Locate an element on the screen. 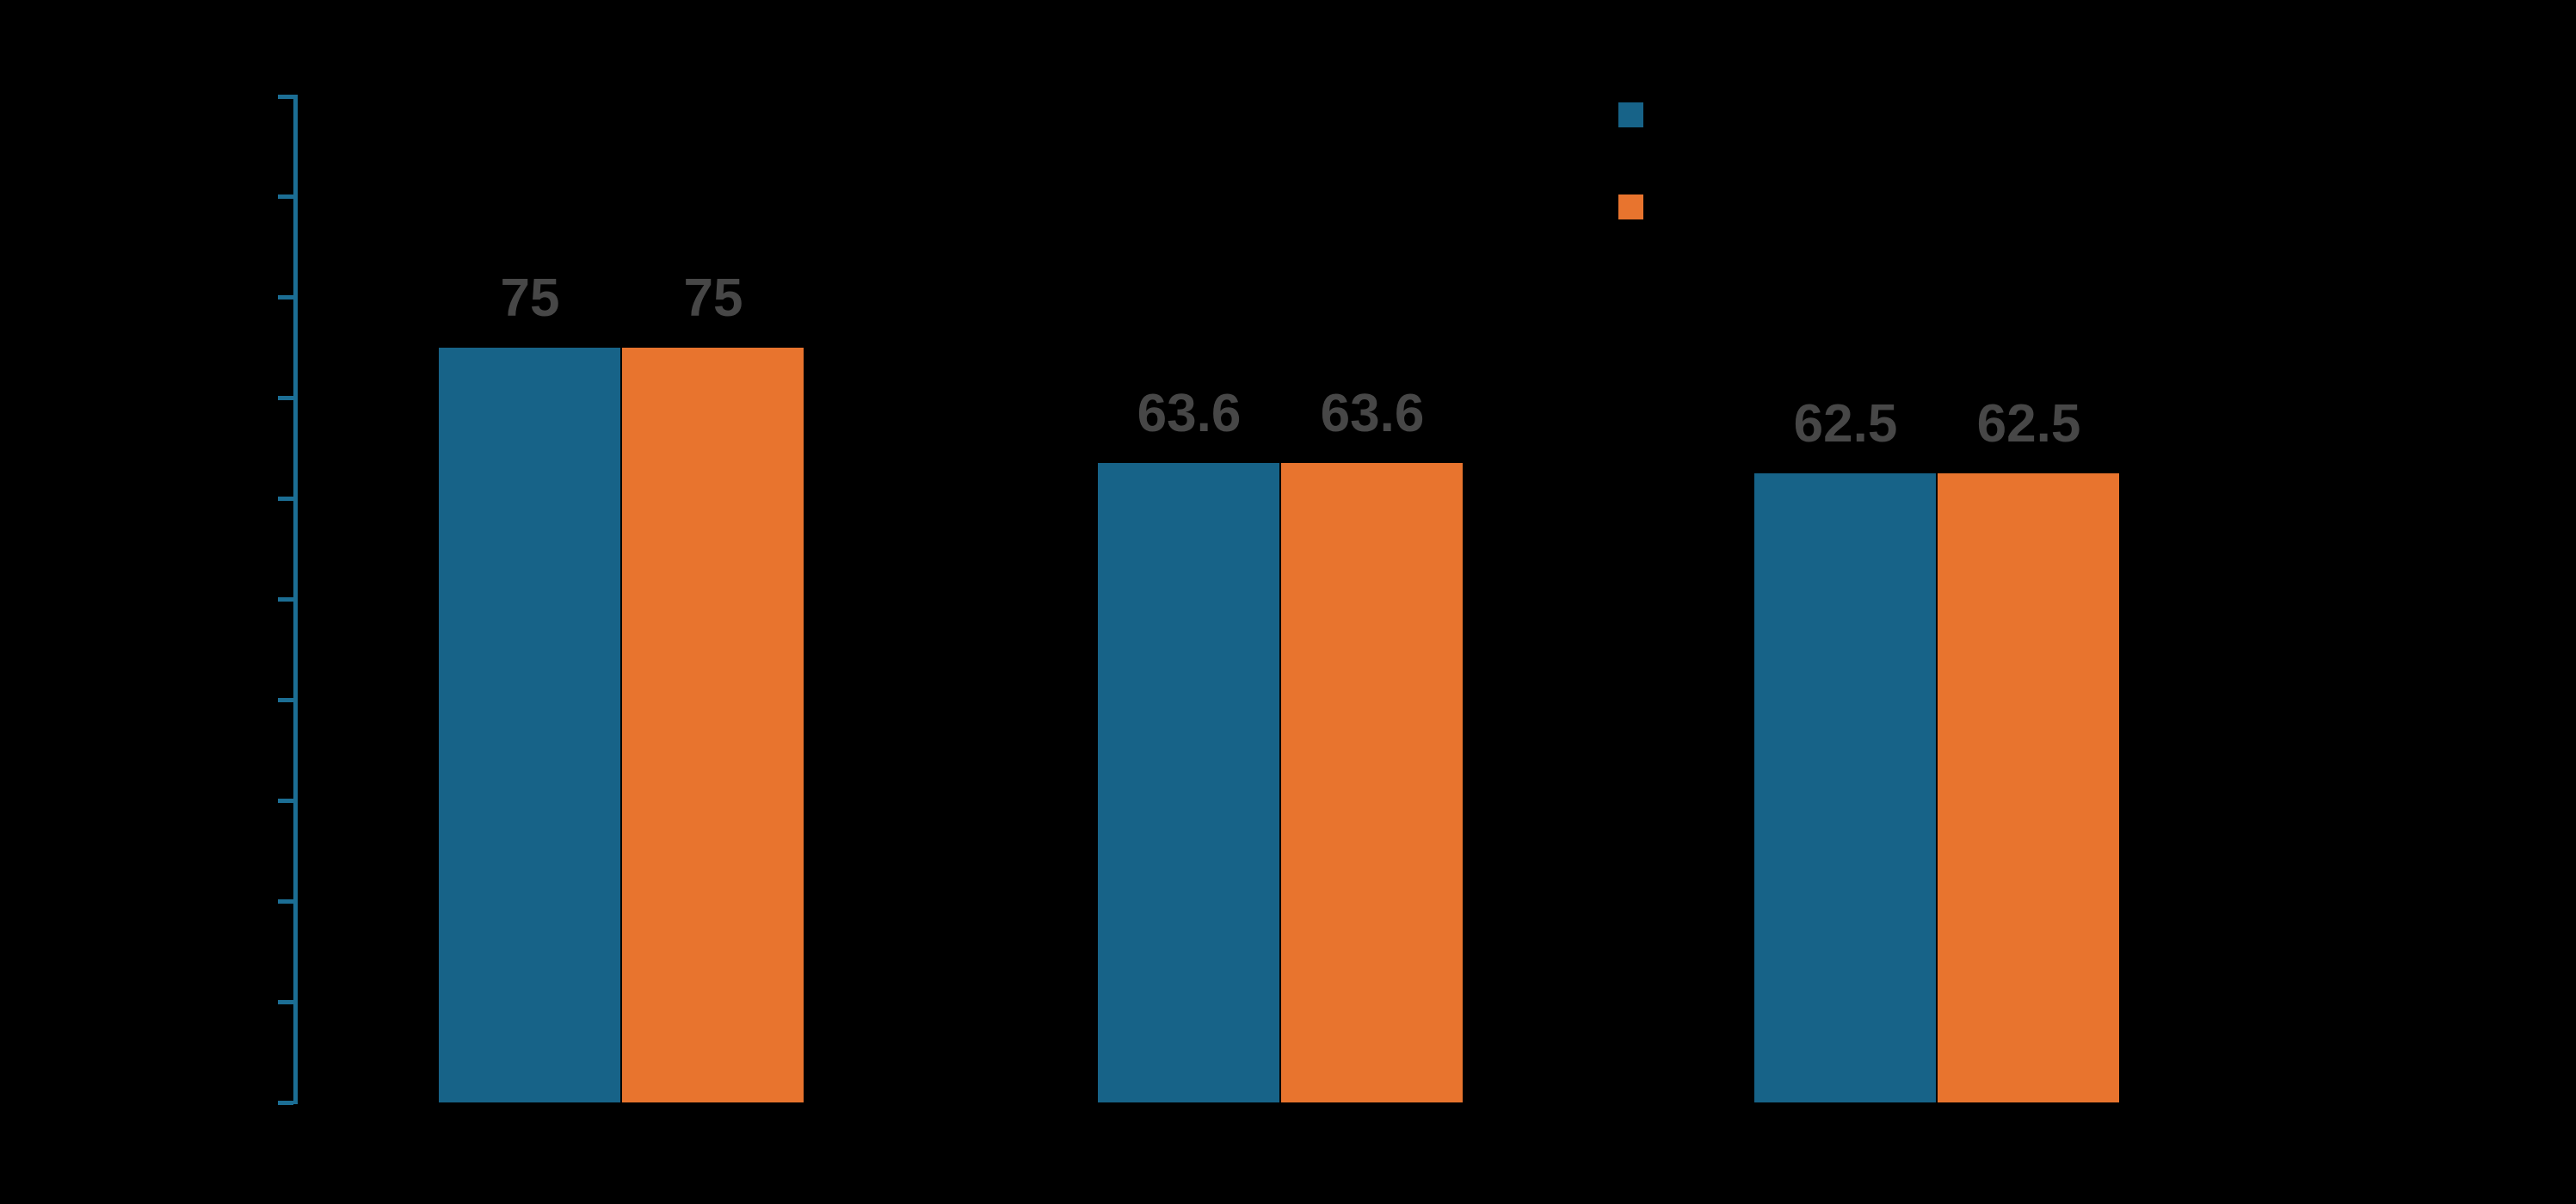 This screenshot has width=2576, height=1204. value-label-group1-series1: 75 is located at coordinates (530, 298).